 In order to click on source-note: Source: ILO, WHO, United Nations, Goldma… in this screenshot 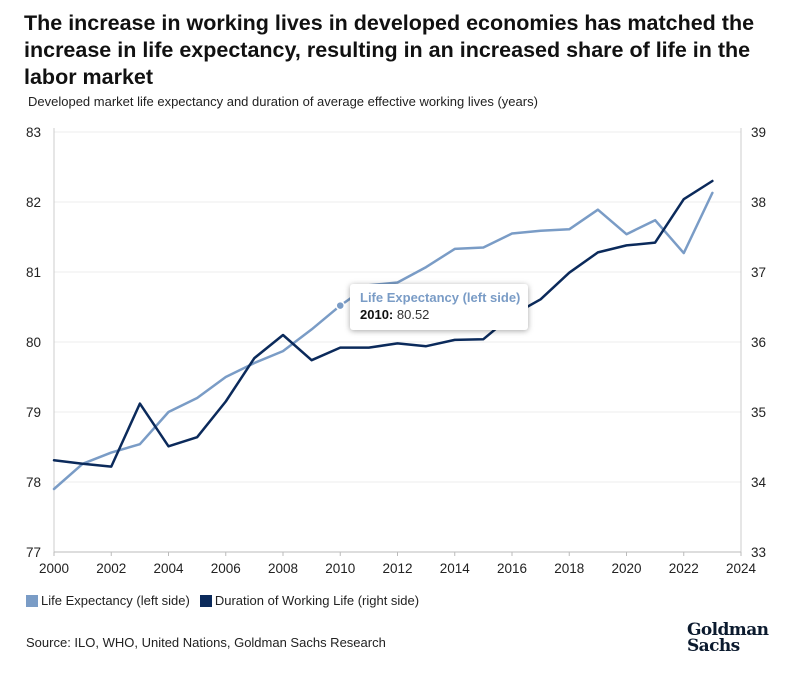, I will do `click(206, 642)`.